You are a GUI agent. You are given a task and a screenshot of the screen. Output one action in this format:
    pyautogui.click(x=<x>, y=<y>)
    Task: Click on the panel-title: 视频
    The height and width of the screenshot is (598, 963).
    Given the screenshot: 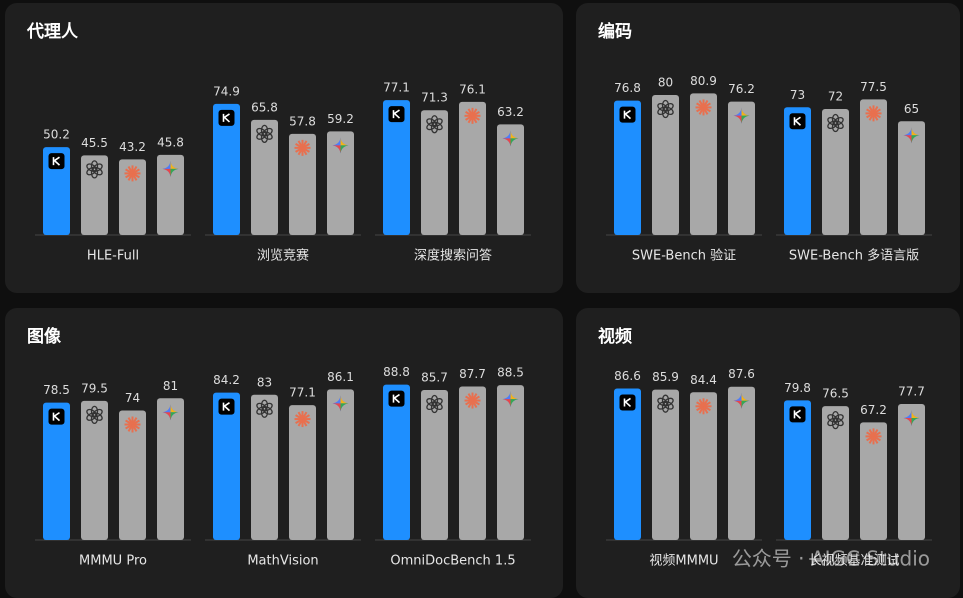 What is the action you would take?
    pyautogui.click(x=615, y=336)
    